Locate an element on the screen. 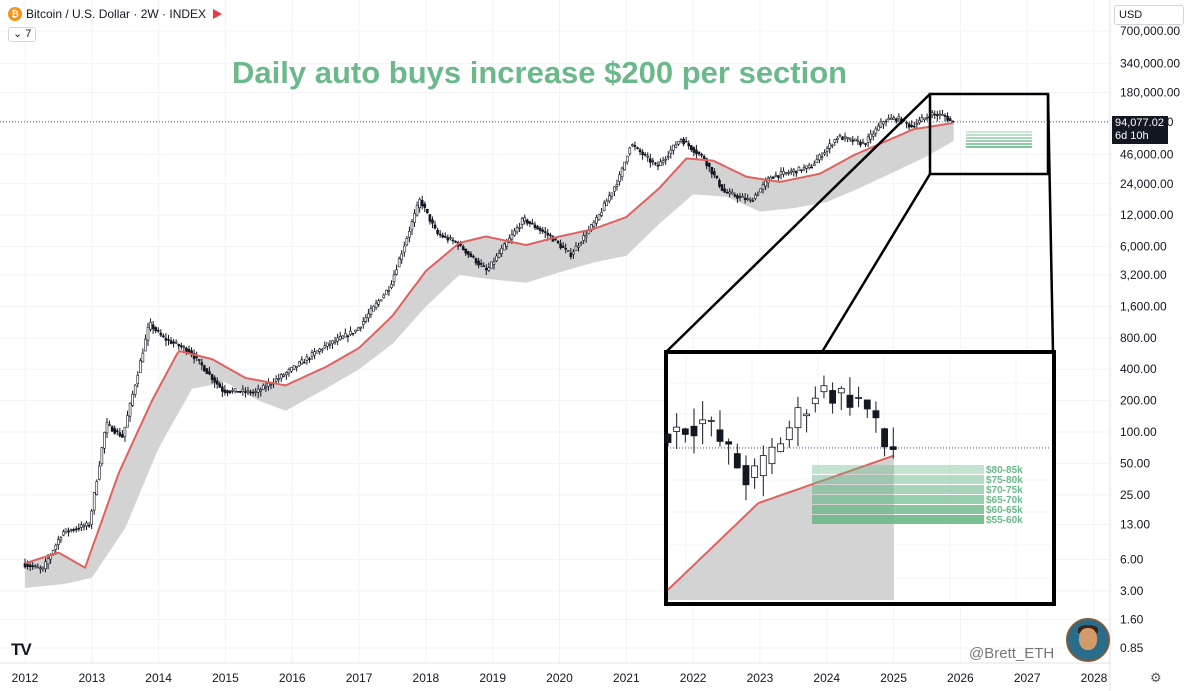  settings-gear-icon: ⚙ is located at coordinates (1156, 677).